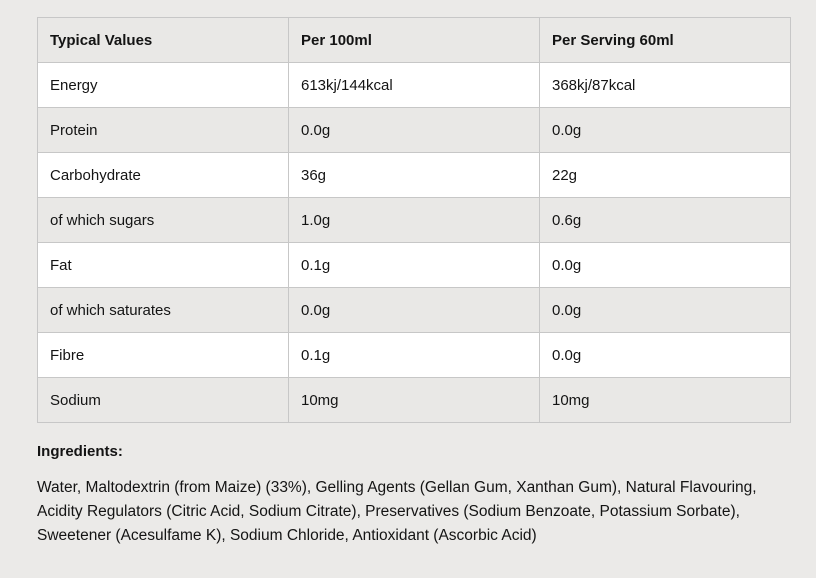 This screenshot has height=578, width=816. I want to click on col-header-typical-values: Typical Values, so click(163, 40).